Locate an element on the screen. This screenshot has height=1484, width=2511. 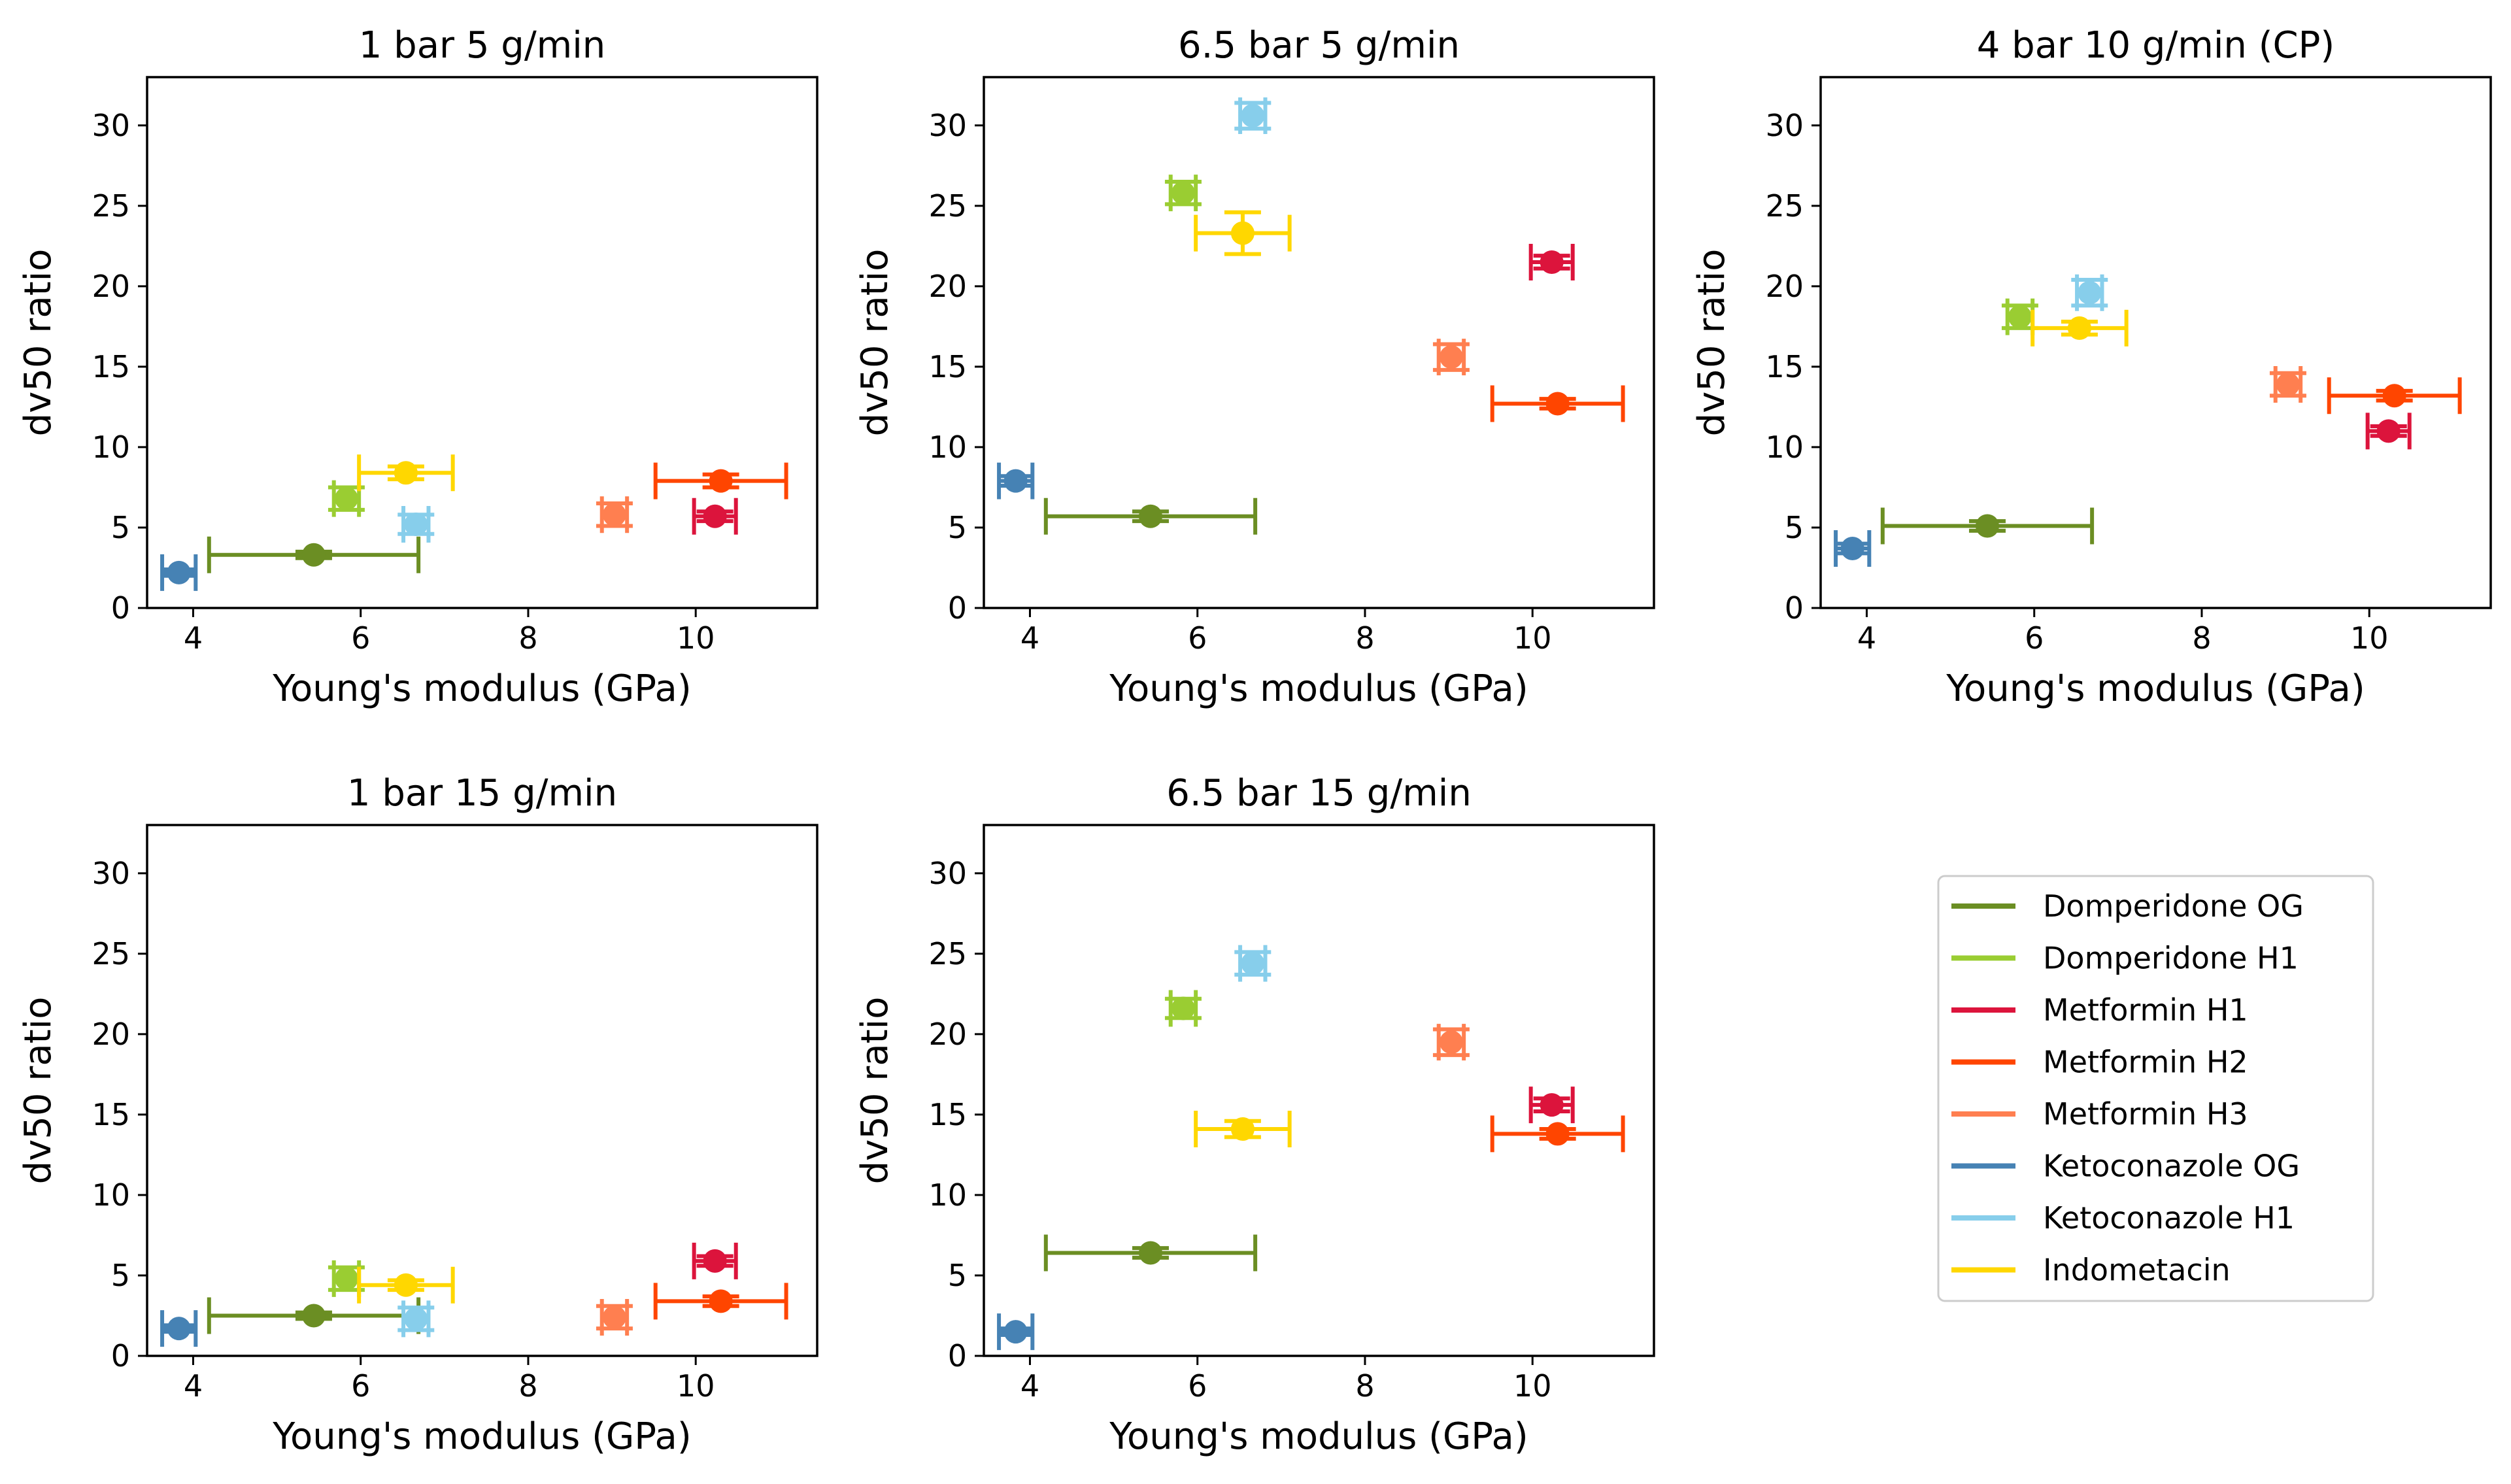
legend-label: Metformin H1 is located at coordinates (2145, 1010).